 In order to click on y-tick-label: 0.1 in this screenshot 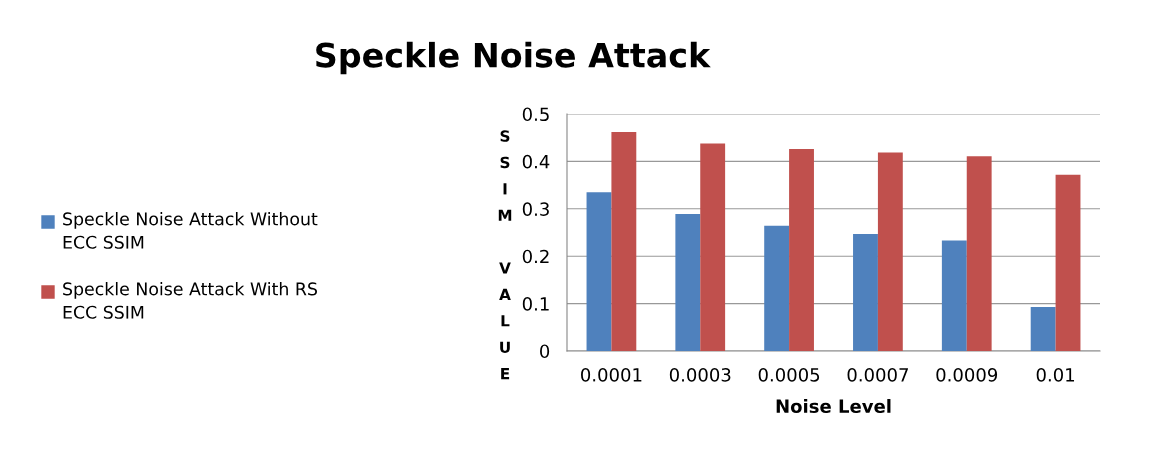, I will do `click(535, 304)`.